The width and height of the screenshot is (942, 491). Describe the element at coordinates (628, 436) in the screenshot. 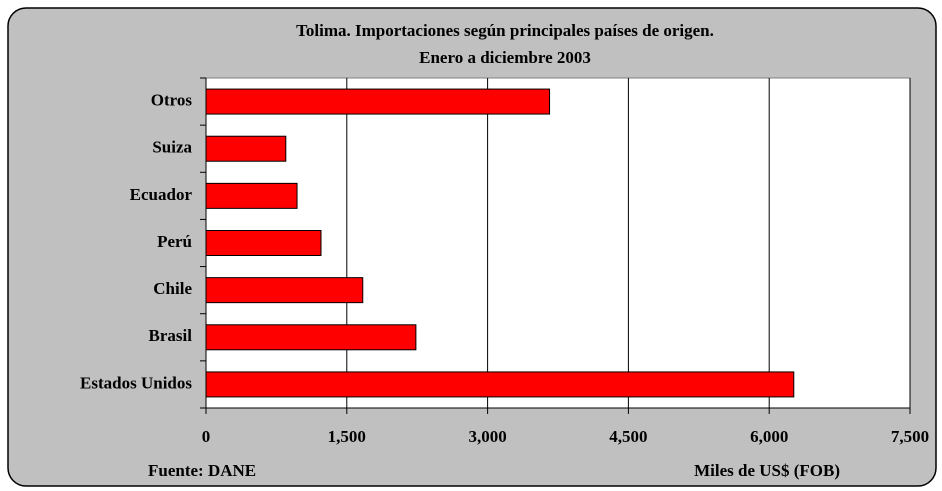

I see `x-tick-label: 4,500` at that location.